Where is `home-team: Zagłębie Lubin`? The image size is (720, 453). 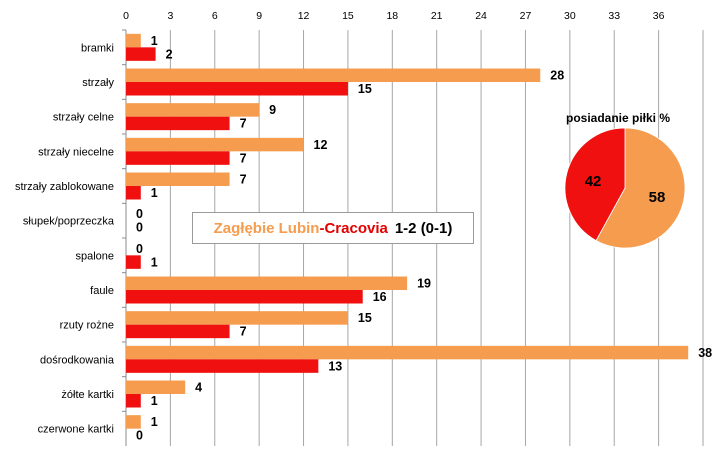
home-team: Zagłębie Lubin is located at coordinates (266, 228).